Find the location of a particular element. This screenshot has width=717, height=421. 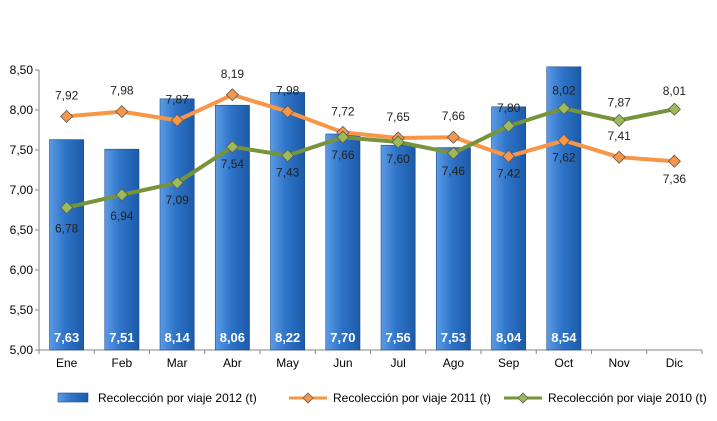

y-tick-label: 7,50 is located at coordinates (22, 150).